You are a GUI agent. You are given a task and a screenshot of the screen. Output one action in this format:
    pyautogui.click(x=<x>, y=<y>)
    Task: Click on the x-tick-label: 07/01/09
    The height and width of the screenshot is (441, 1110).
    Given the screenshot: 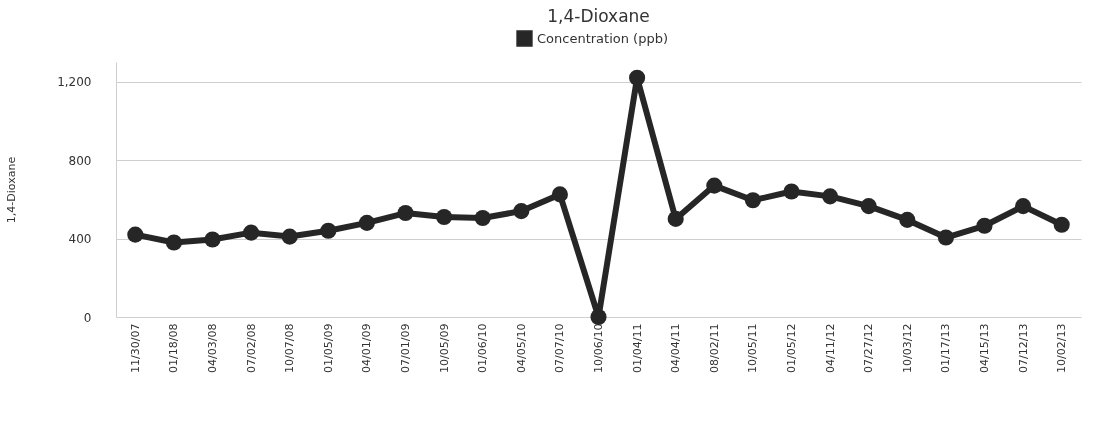 What is the action you would take?
    pyautogui.click(x=405, y=348)
    